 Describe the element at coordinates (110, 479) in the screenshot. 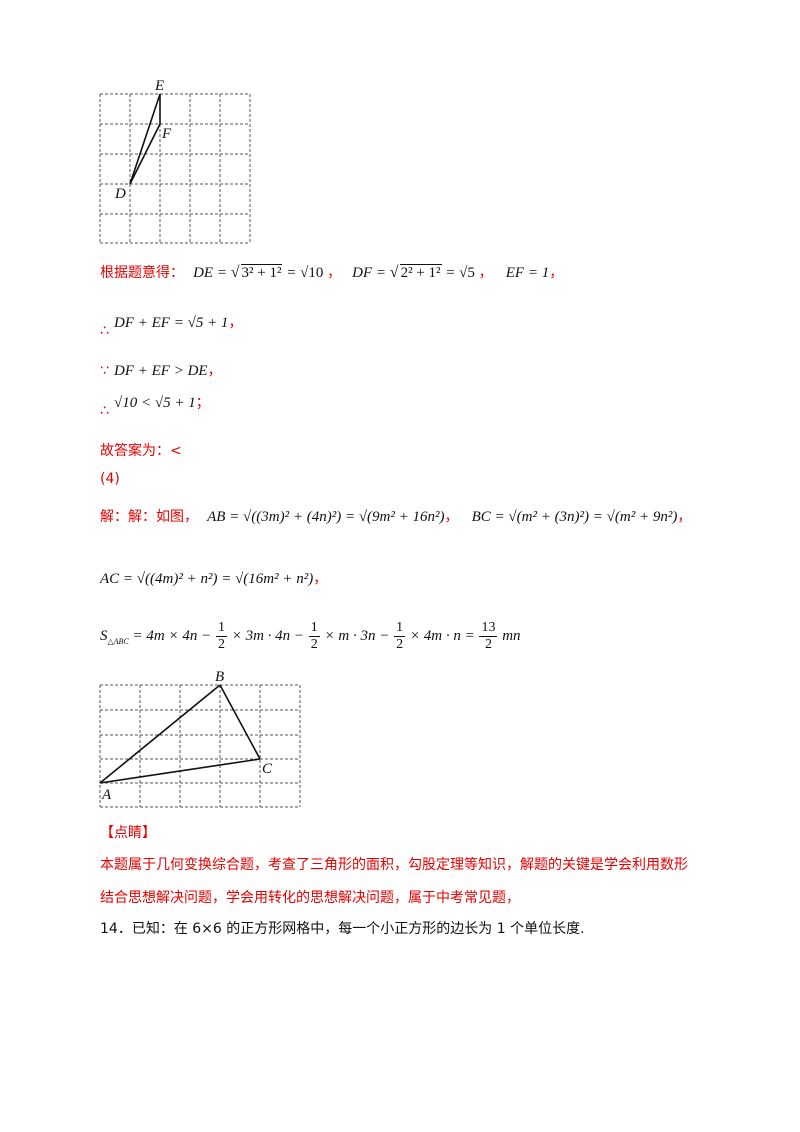

I see `part-4-label: (4)` at that location.